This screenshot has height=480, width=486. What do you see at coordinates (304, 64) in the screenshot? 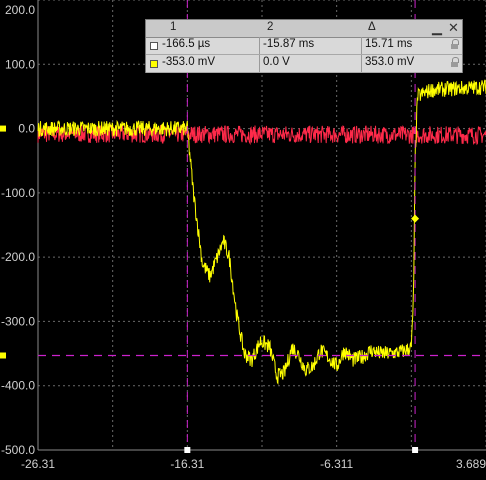
I see `measurement-row-voltage: -353.0 mV 0.0 V 353.0 mV` at bounding box center [304, 64].